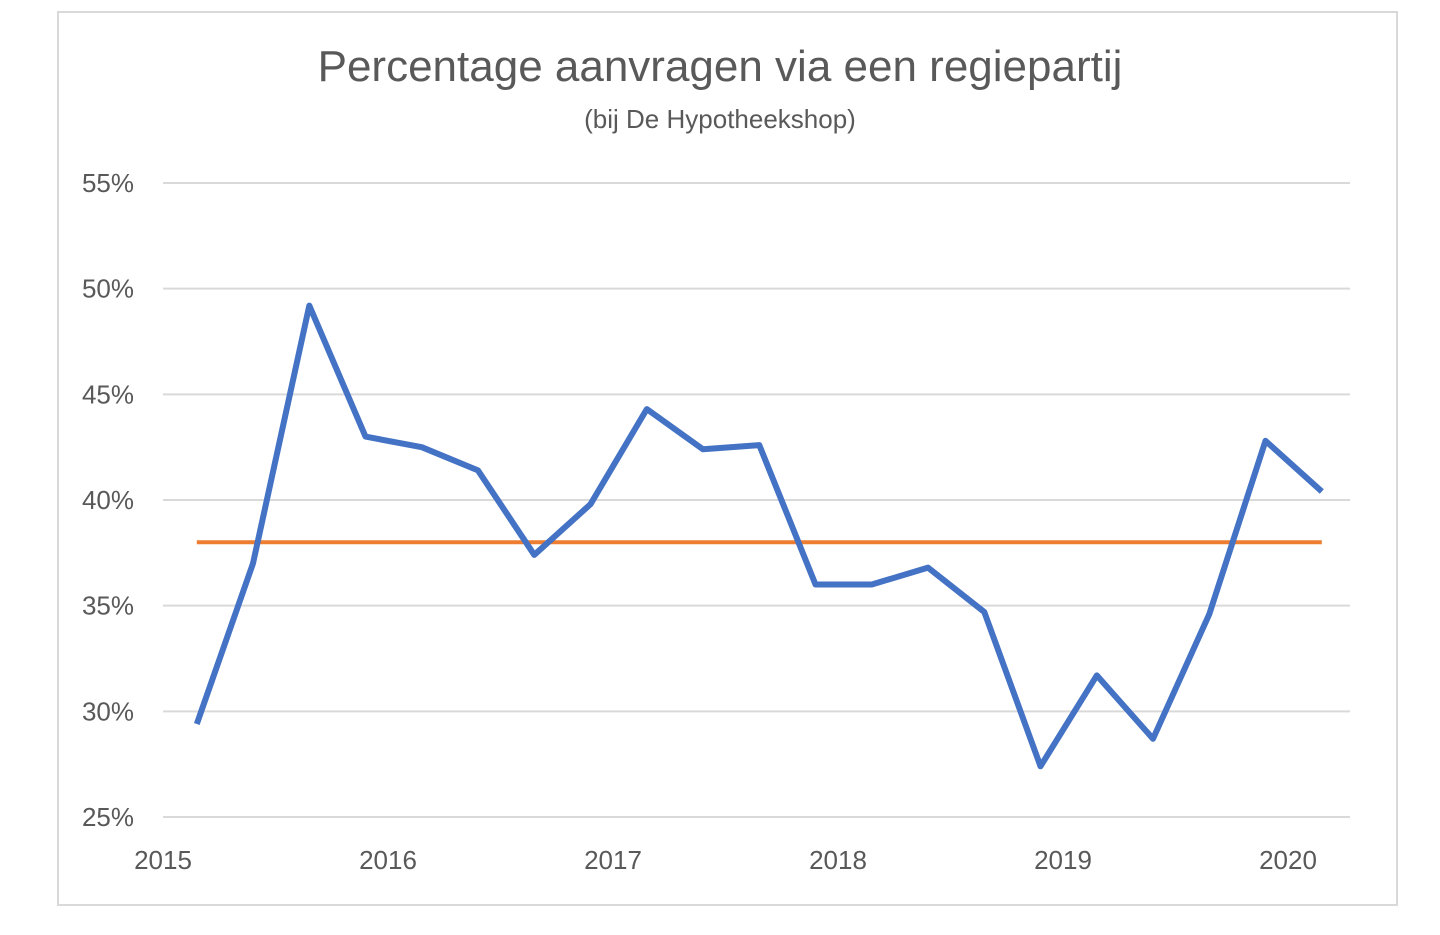 This screenshot has width=1440, height=935. What do you see at coordinates (720, 66) in the screenshot?
I see `chart-title: Percentage aanvragen via een regiepartij` at bounding box center [720, 66].